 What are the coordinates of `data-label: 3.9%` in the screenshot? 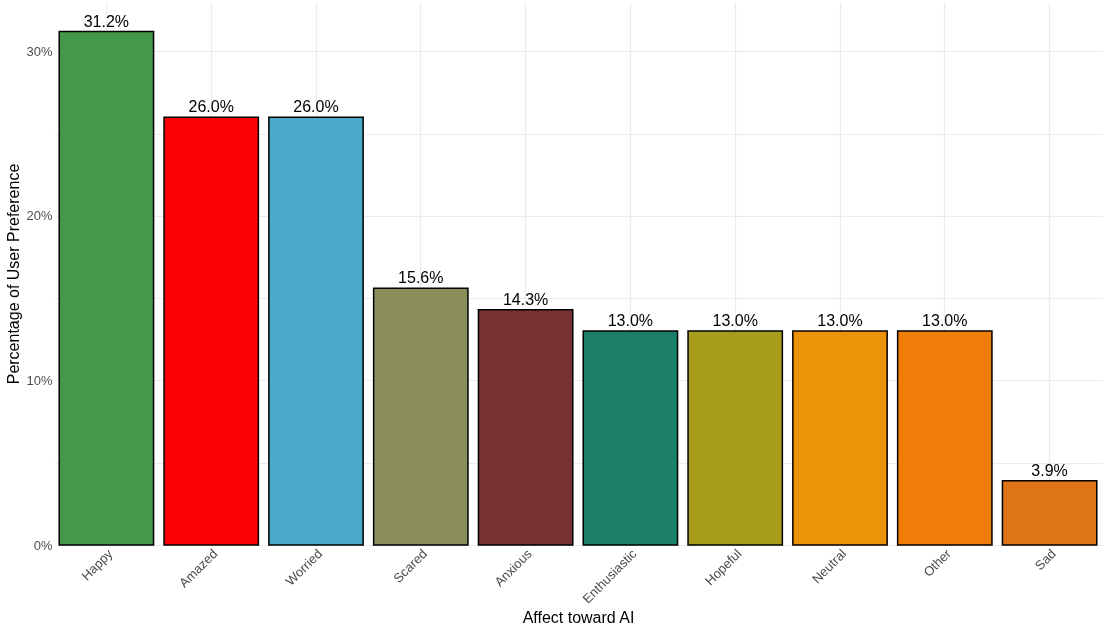 It's located at (1049, 470).